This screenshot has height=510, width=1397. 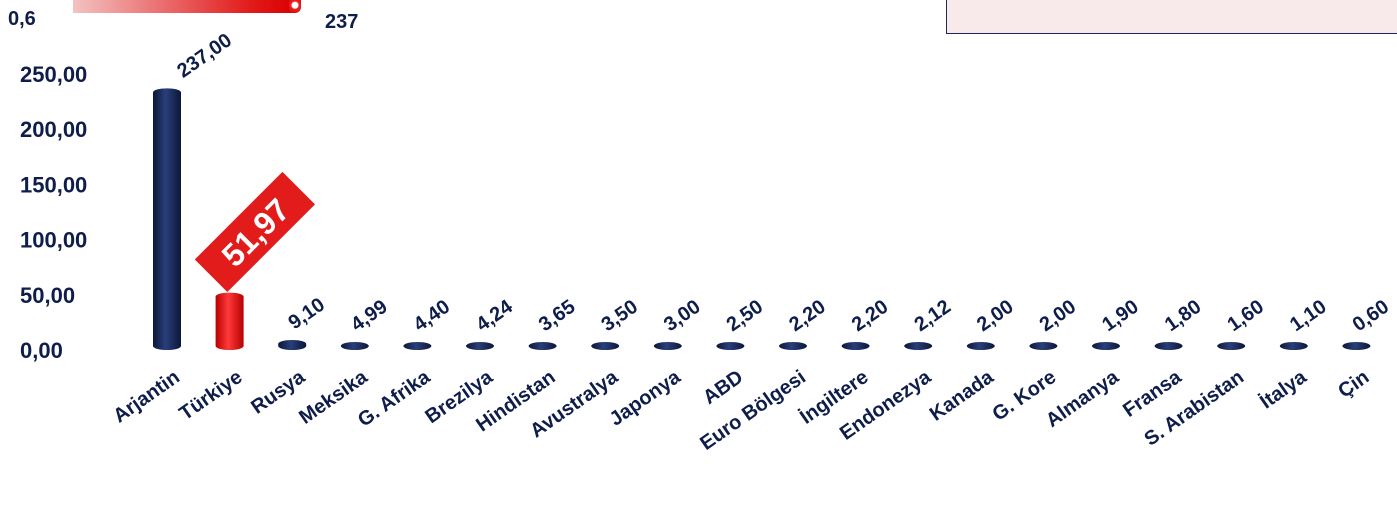 What do you see at coordinates (1371, 316) in the screenshot?
I see `value-label: 0,60` at bounding box center [1371, 316].